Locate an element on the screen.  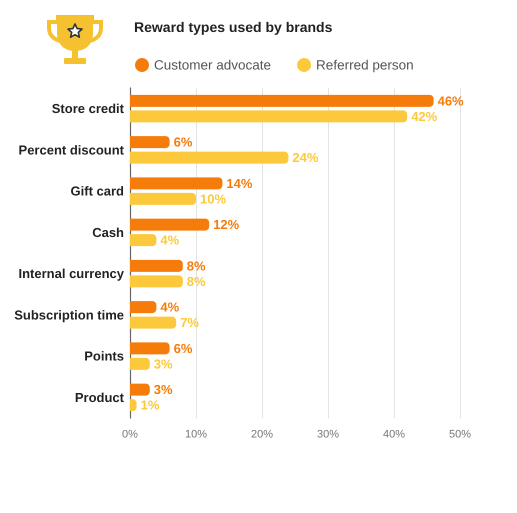
x-tick-label: 0% is located at coordinates (130, 434).